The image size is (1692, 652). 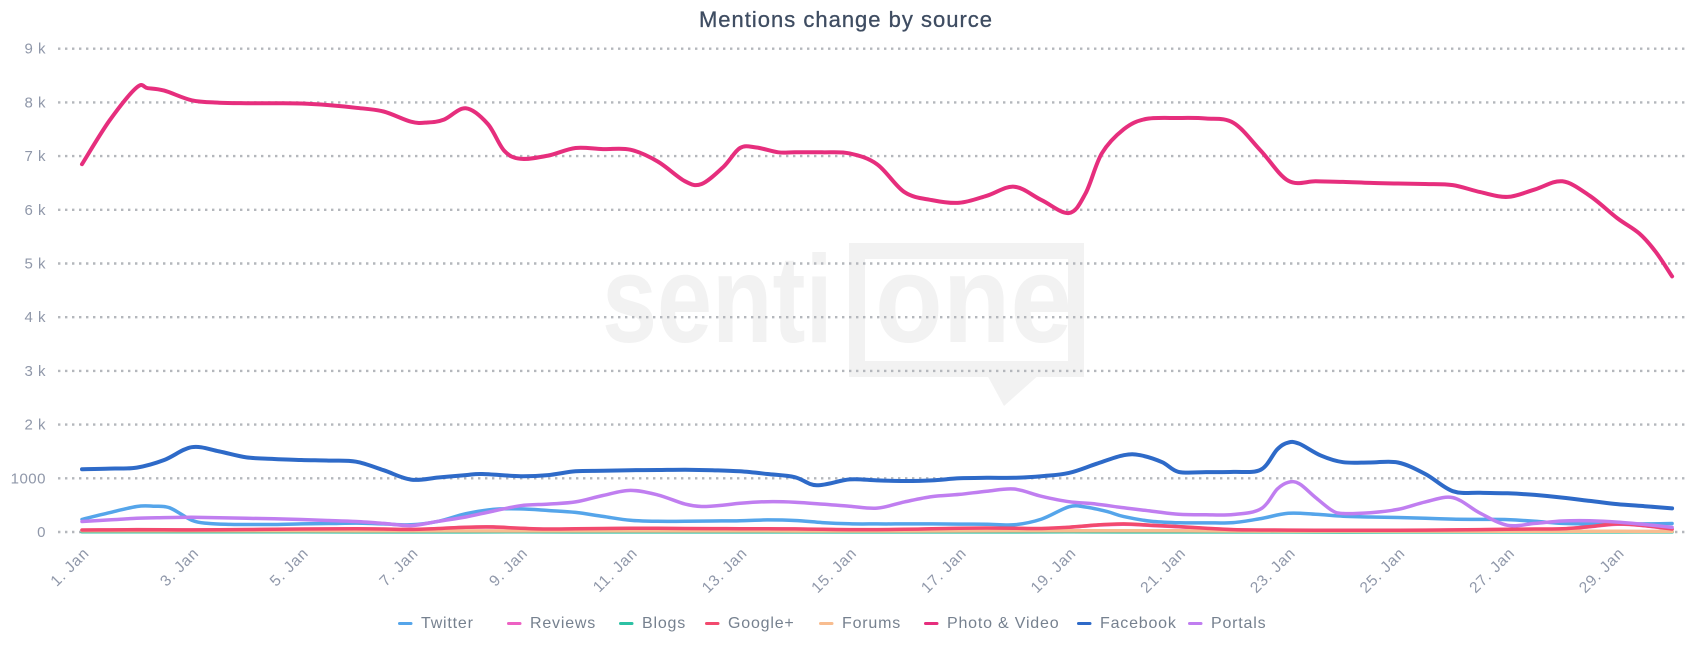 What do you see at coordinates (563, 623) in the screenshot?
I see `svg-text: Reviews` at bounding box center [563, 623].